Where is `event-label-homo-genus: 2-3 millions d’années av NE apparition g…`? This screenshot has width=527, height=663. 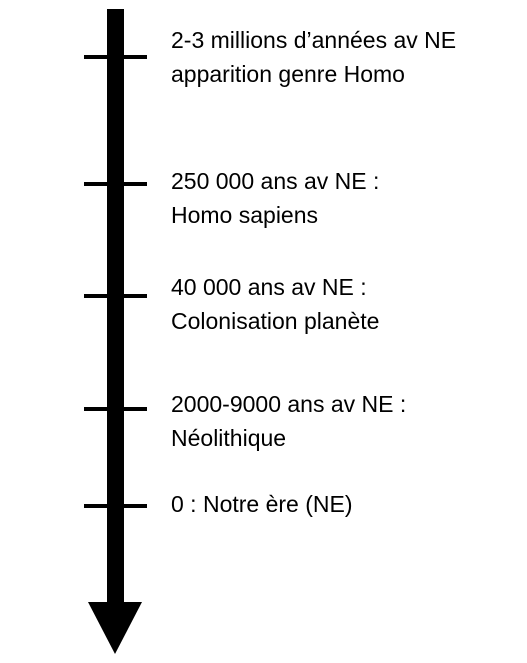 event-label-homo-genus: 2-3 millions d’années av NE apparition g… is located at coordinates (313, 57).